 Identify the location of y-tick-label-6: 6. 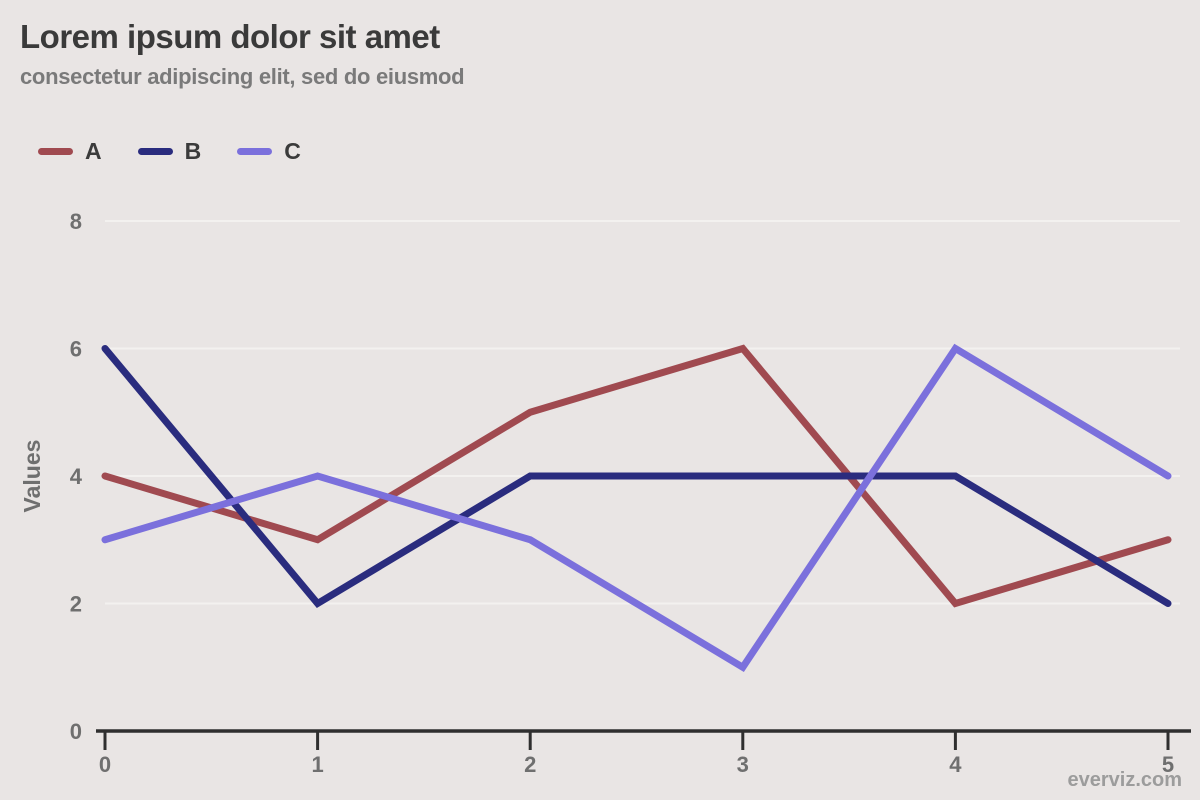
(76, 349).